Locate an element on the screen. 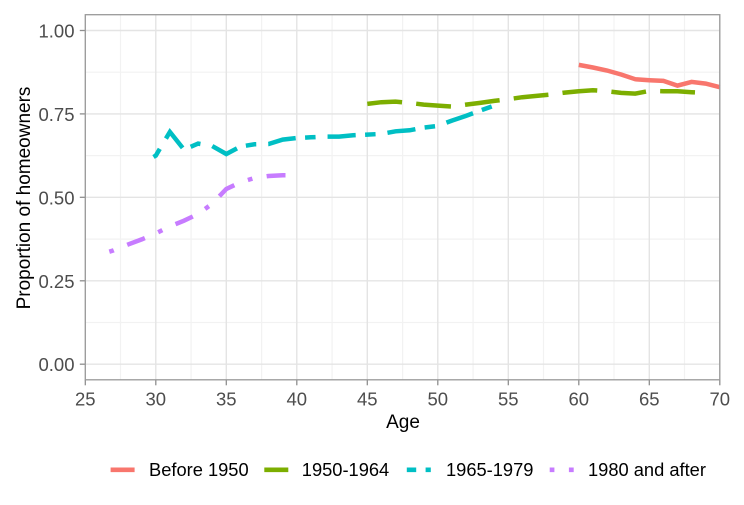  svg-text: 0.50 is located at coordinates (56, 197).